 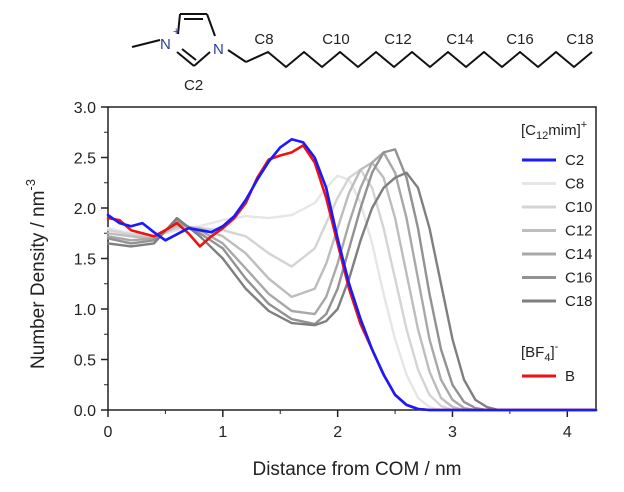 I want to click on carbon-label-c8: C8, so click(x=263, y=39).